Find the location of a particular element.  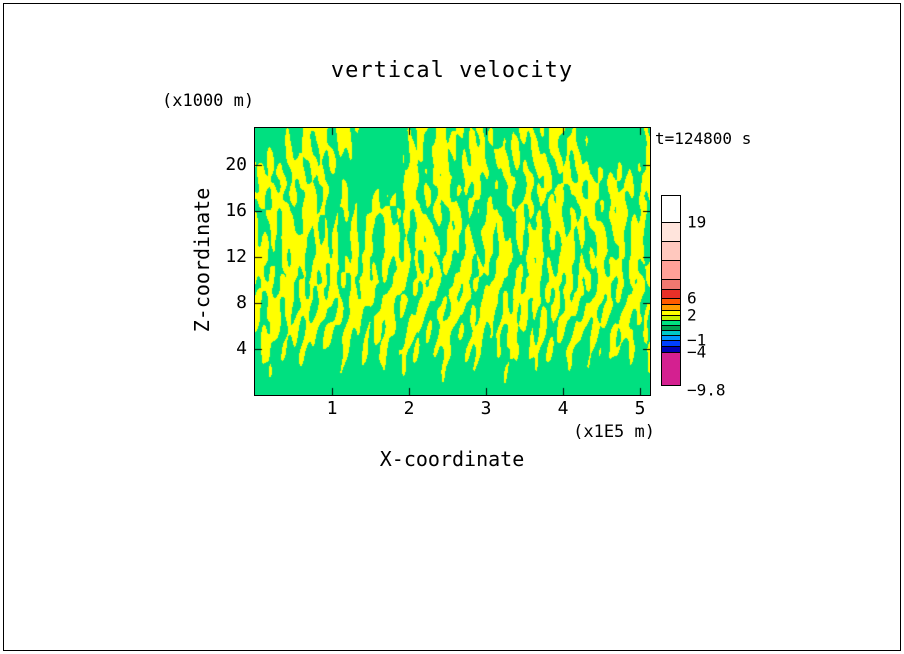

colorbar-tick-label: 2 is located at coordinates (692, 315).